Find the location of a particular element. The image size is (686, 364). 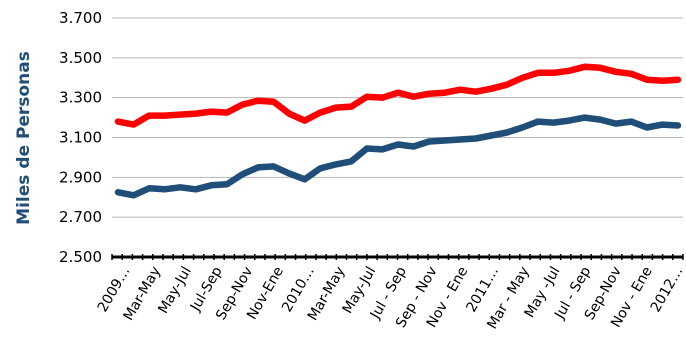

y-tick-label: 2.700 is located at coordinates (80, 217).